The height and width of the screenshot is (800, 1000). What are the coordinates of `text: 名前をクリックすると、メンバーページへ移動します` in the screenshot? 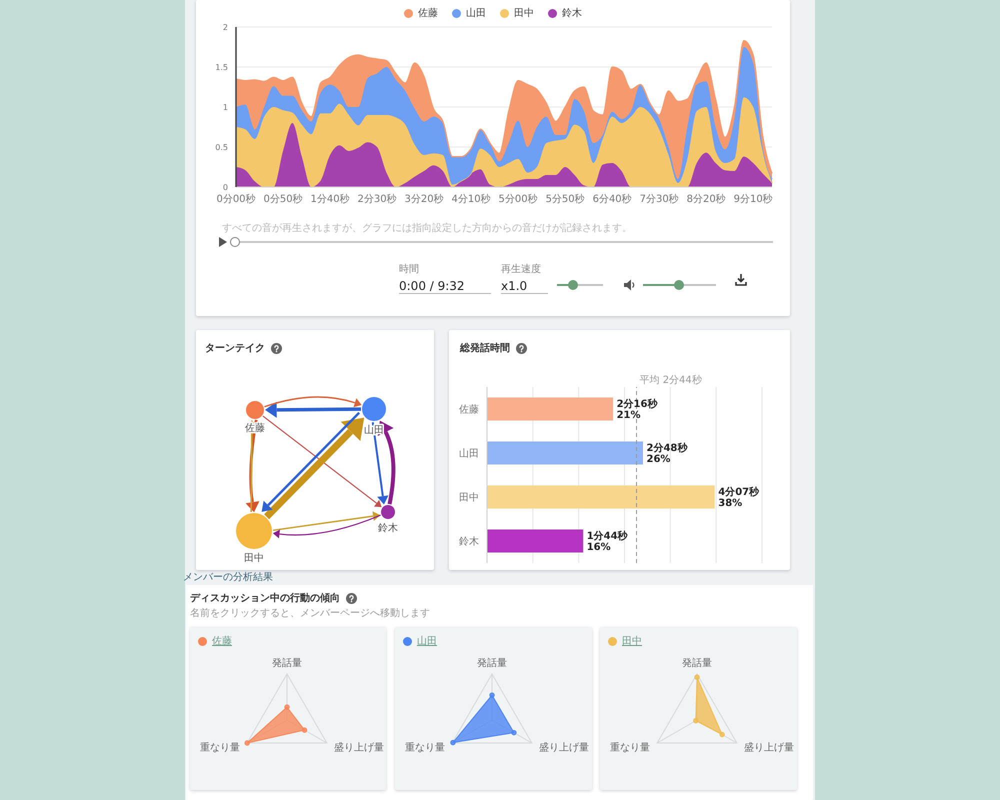 It's located at (310, 613).